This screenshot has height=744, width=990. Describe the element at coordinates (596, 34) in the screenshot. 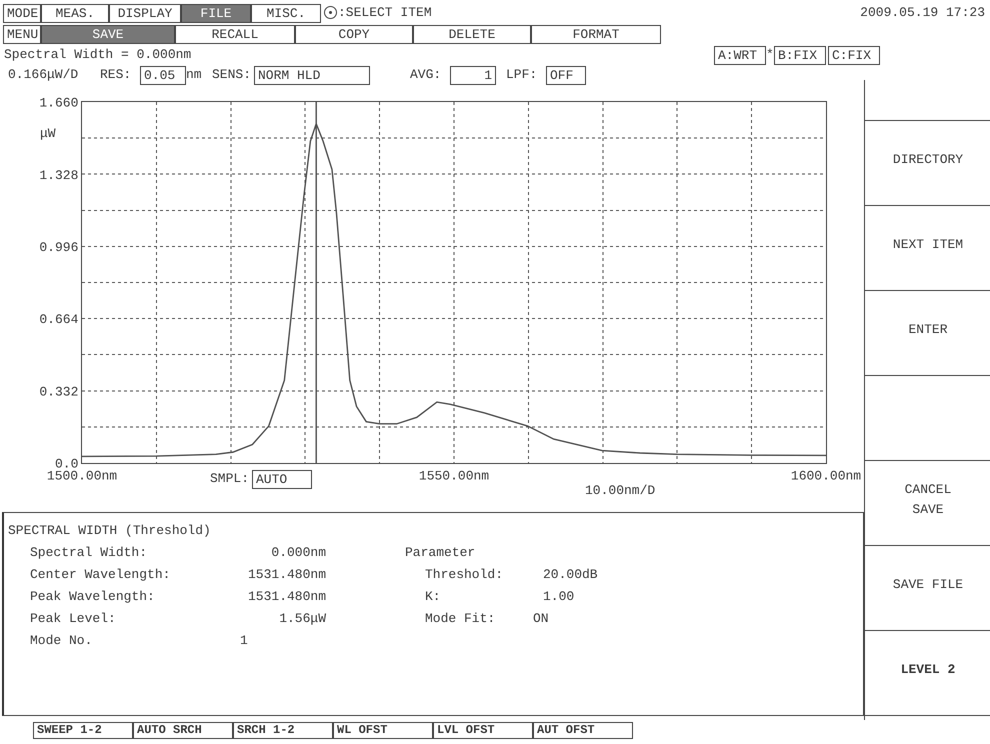

I see `text: FORMAT` at that location.